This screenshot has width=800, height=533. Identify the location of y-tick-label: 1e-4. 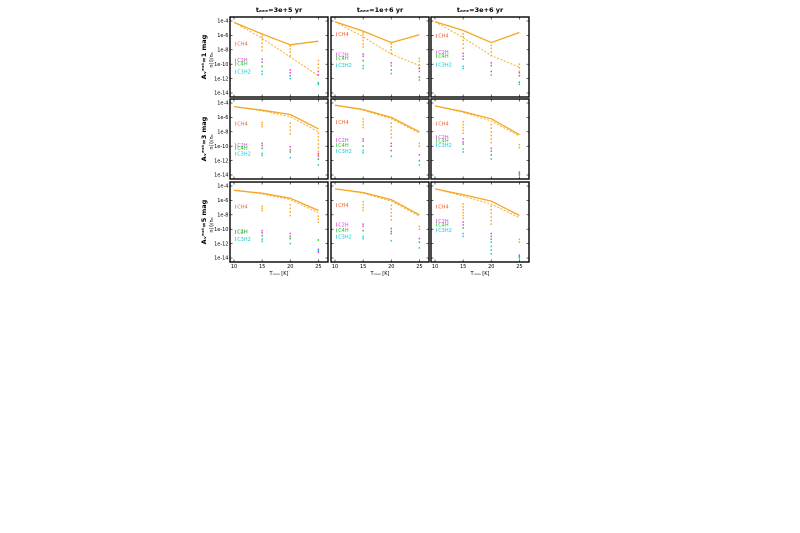
(222, 187).